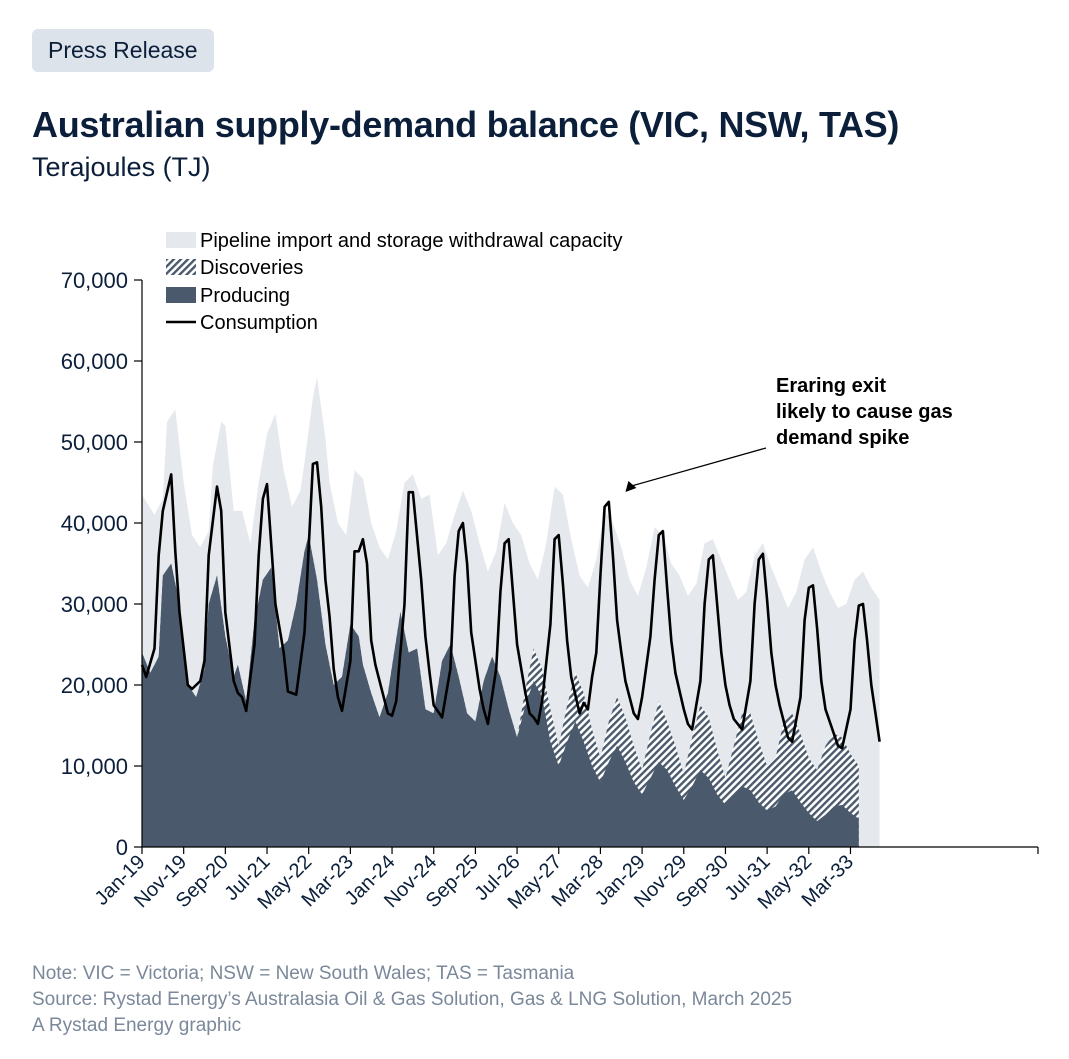 This screenshot has width=1069, height=1059. What do you see at coordinates (699, 467) in the screenshot?
I see `annotation-arrow` at bounding box center [699, 467].